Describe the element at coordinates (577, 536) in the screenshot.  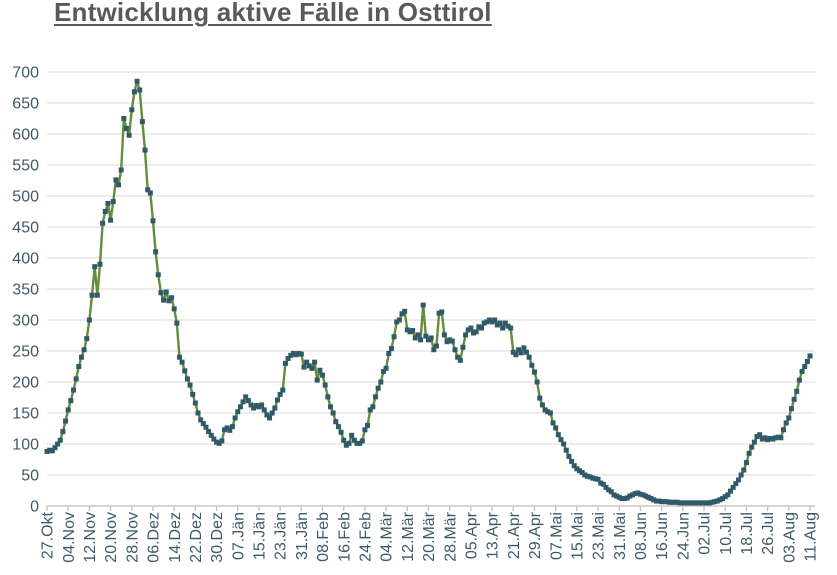
I see `x-tick-label: 15.Mai` at that location.